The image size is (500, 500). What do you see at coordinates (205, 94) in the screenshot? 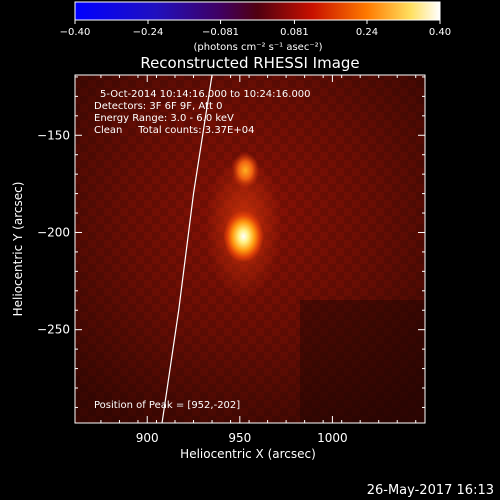
I see `info-line-0: 5-Oct-2014 10:14:16.000 to 10:24:16.000` at bounding box center [205, 94].